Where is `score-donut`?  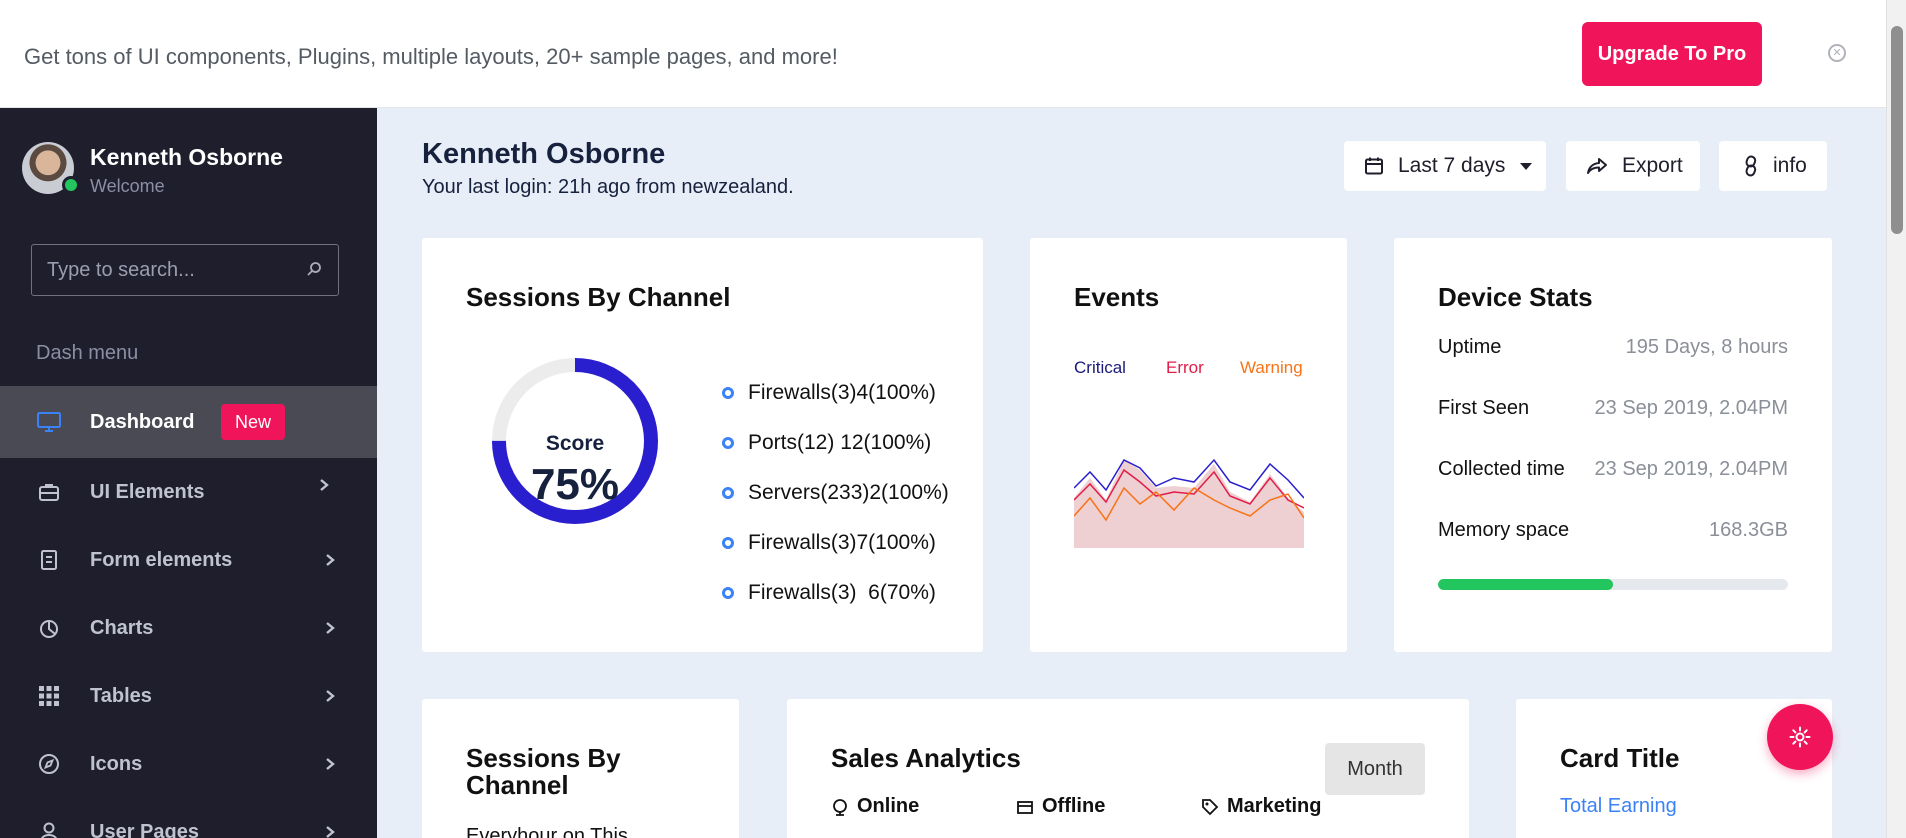
score-donut is located at coordinates (575, 441).